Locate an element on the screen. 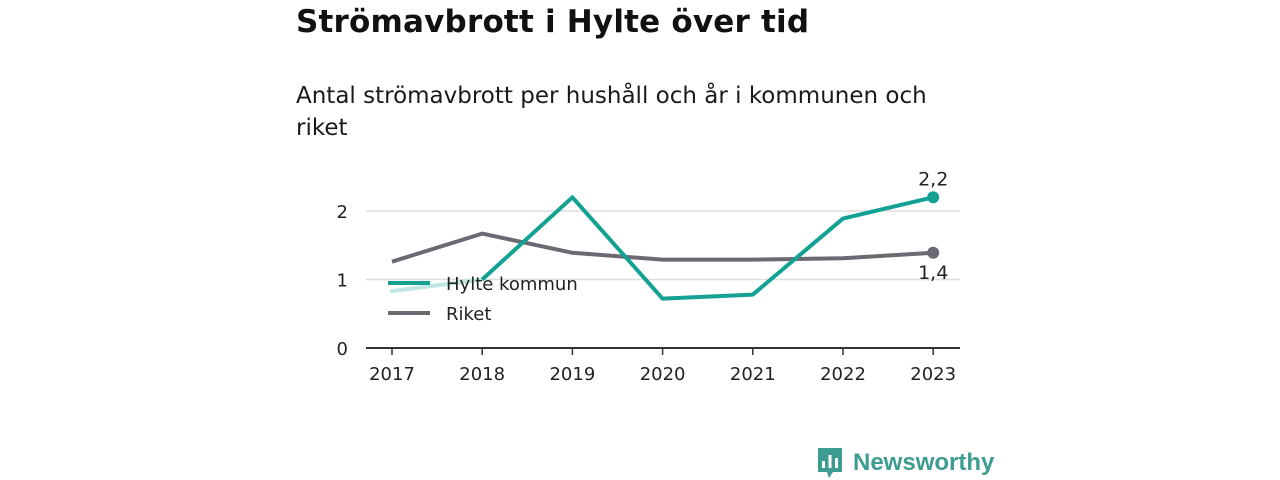 The image size is (1280, 480). y-axis: 0 1 2 is located at coordinates (342, 281).